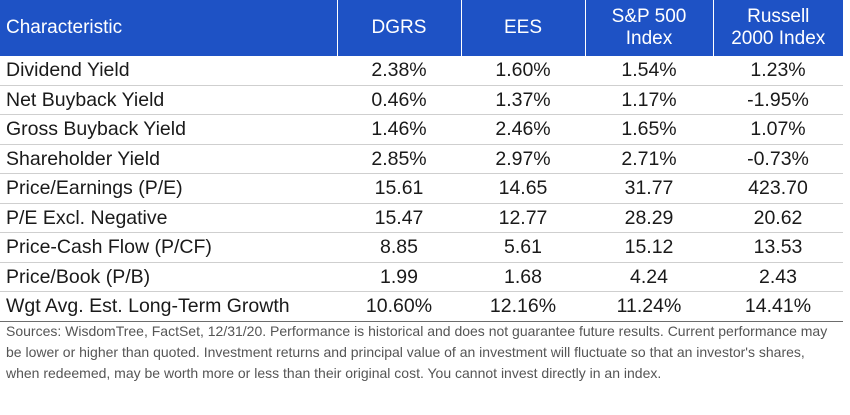 The width and height of the screenshot is (850, 415). Describe the element at coordinates (399, 277) in the screenshot. I see `cell-dgrs: 1.99` at that location.